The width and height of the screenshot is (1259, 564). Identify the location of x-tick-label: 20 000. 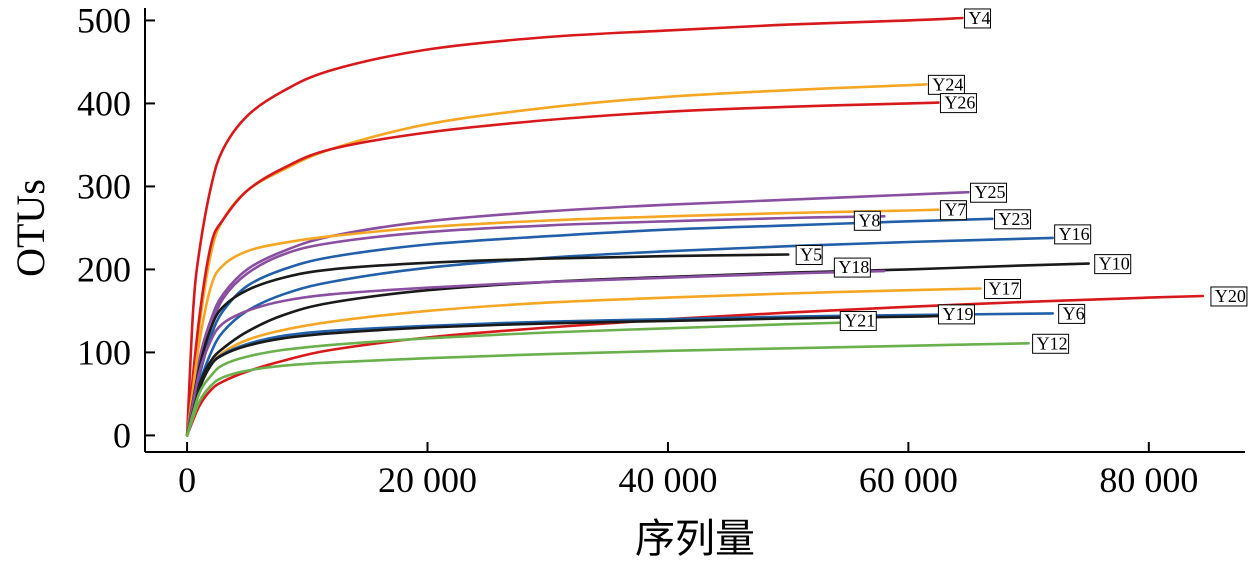
(427, 480).